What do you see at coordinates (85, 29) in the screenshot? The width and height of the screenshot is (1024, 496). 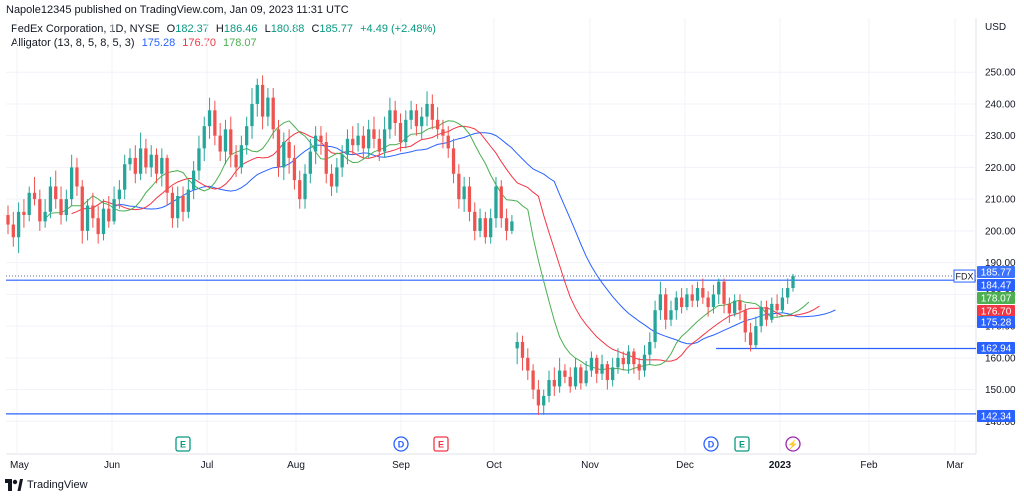 I see `symbol-name: FedEx Corporation, 1D, NYSE` at bounding box center [85, 29].